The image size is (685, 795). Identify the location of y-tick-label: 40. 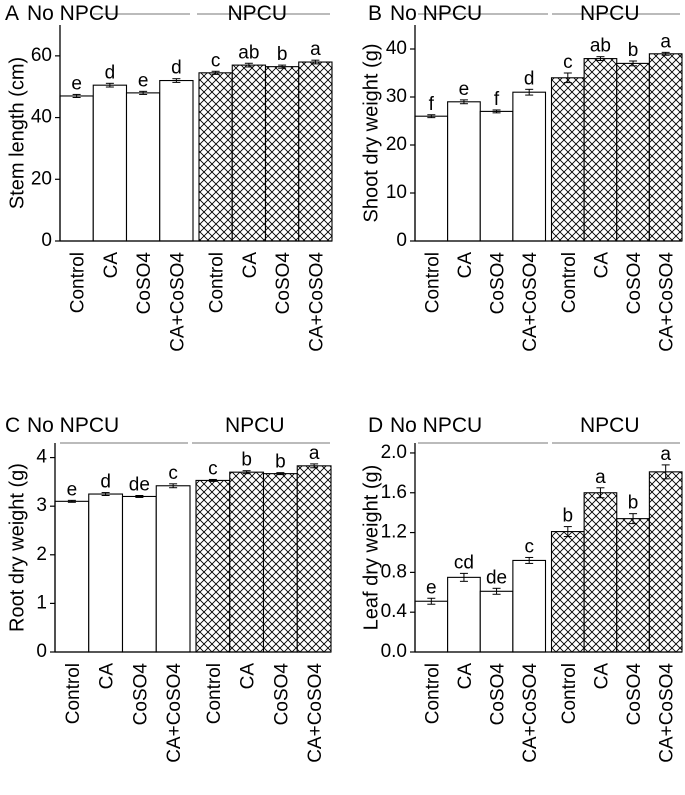
(396, 48).